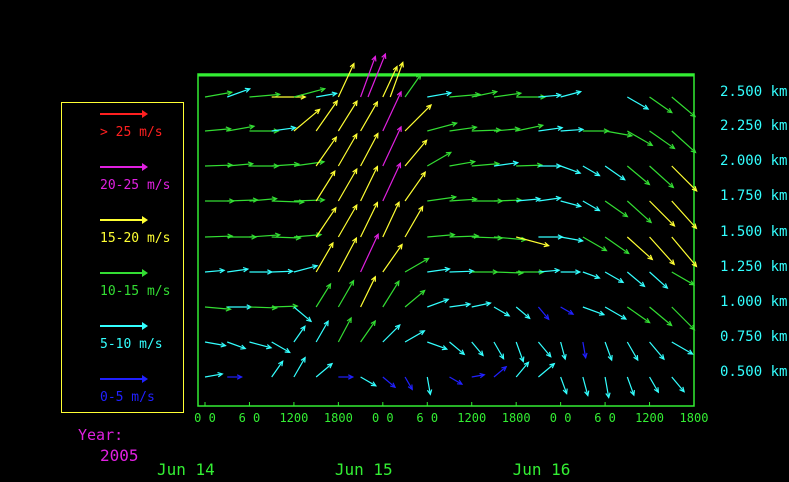 This screenshot has height=482, width=789. Describe the element at coordinates (449, 404) in the screenshot. I see `x-axis-ticks` at that location.